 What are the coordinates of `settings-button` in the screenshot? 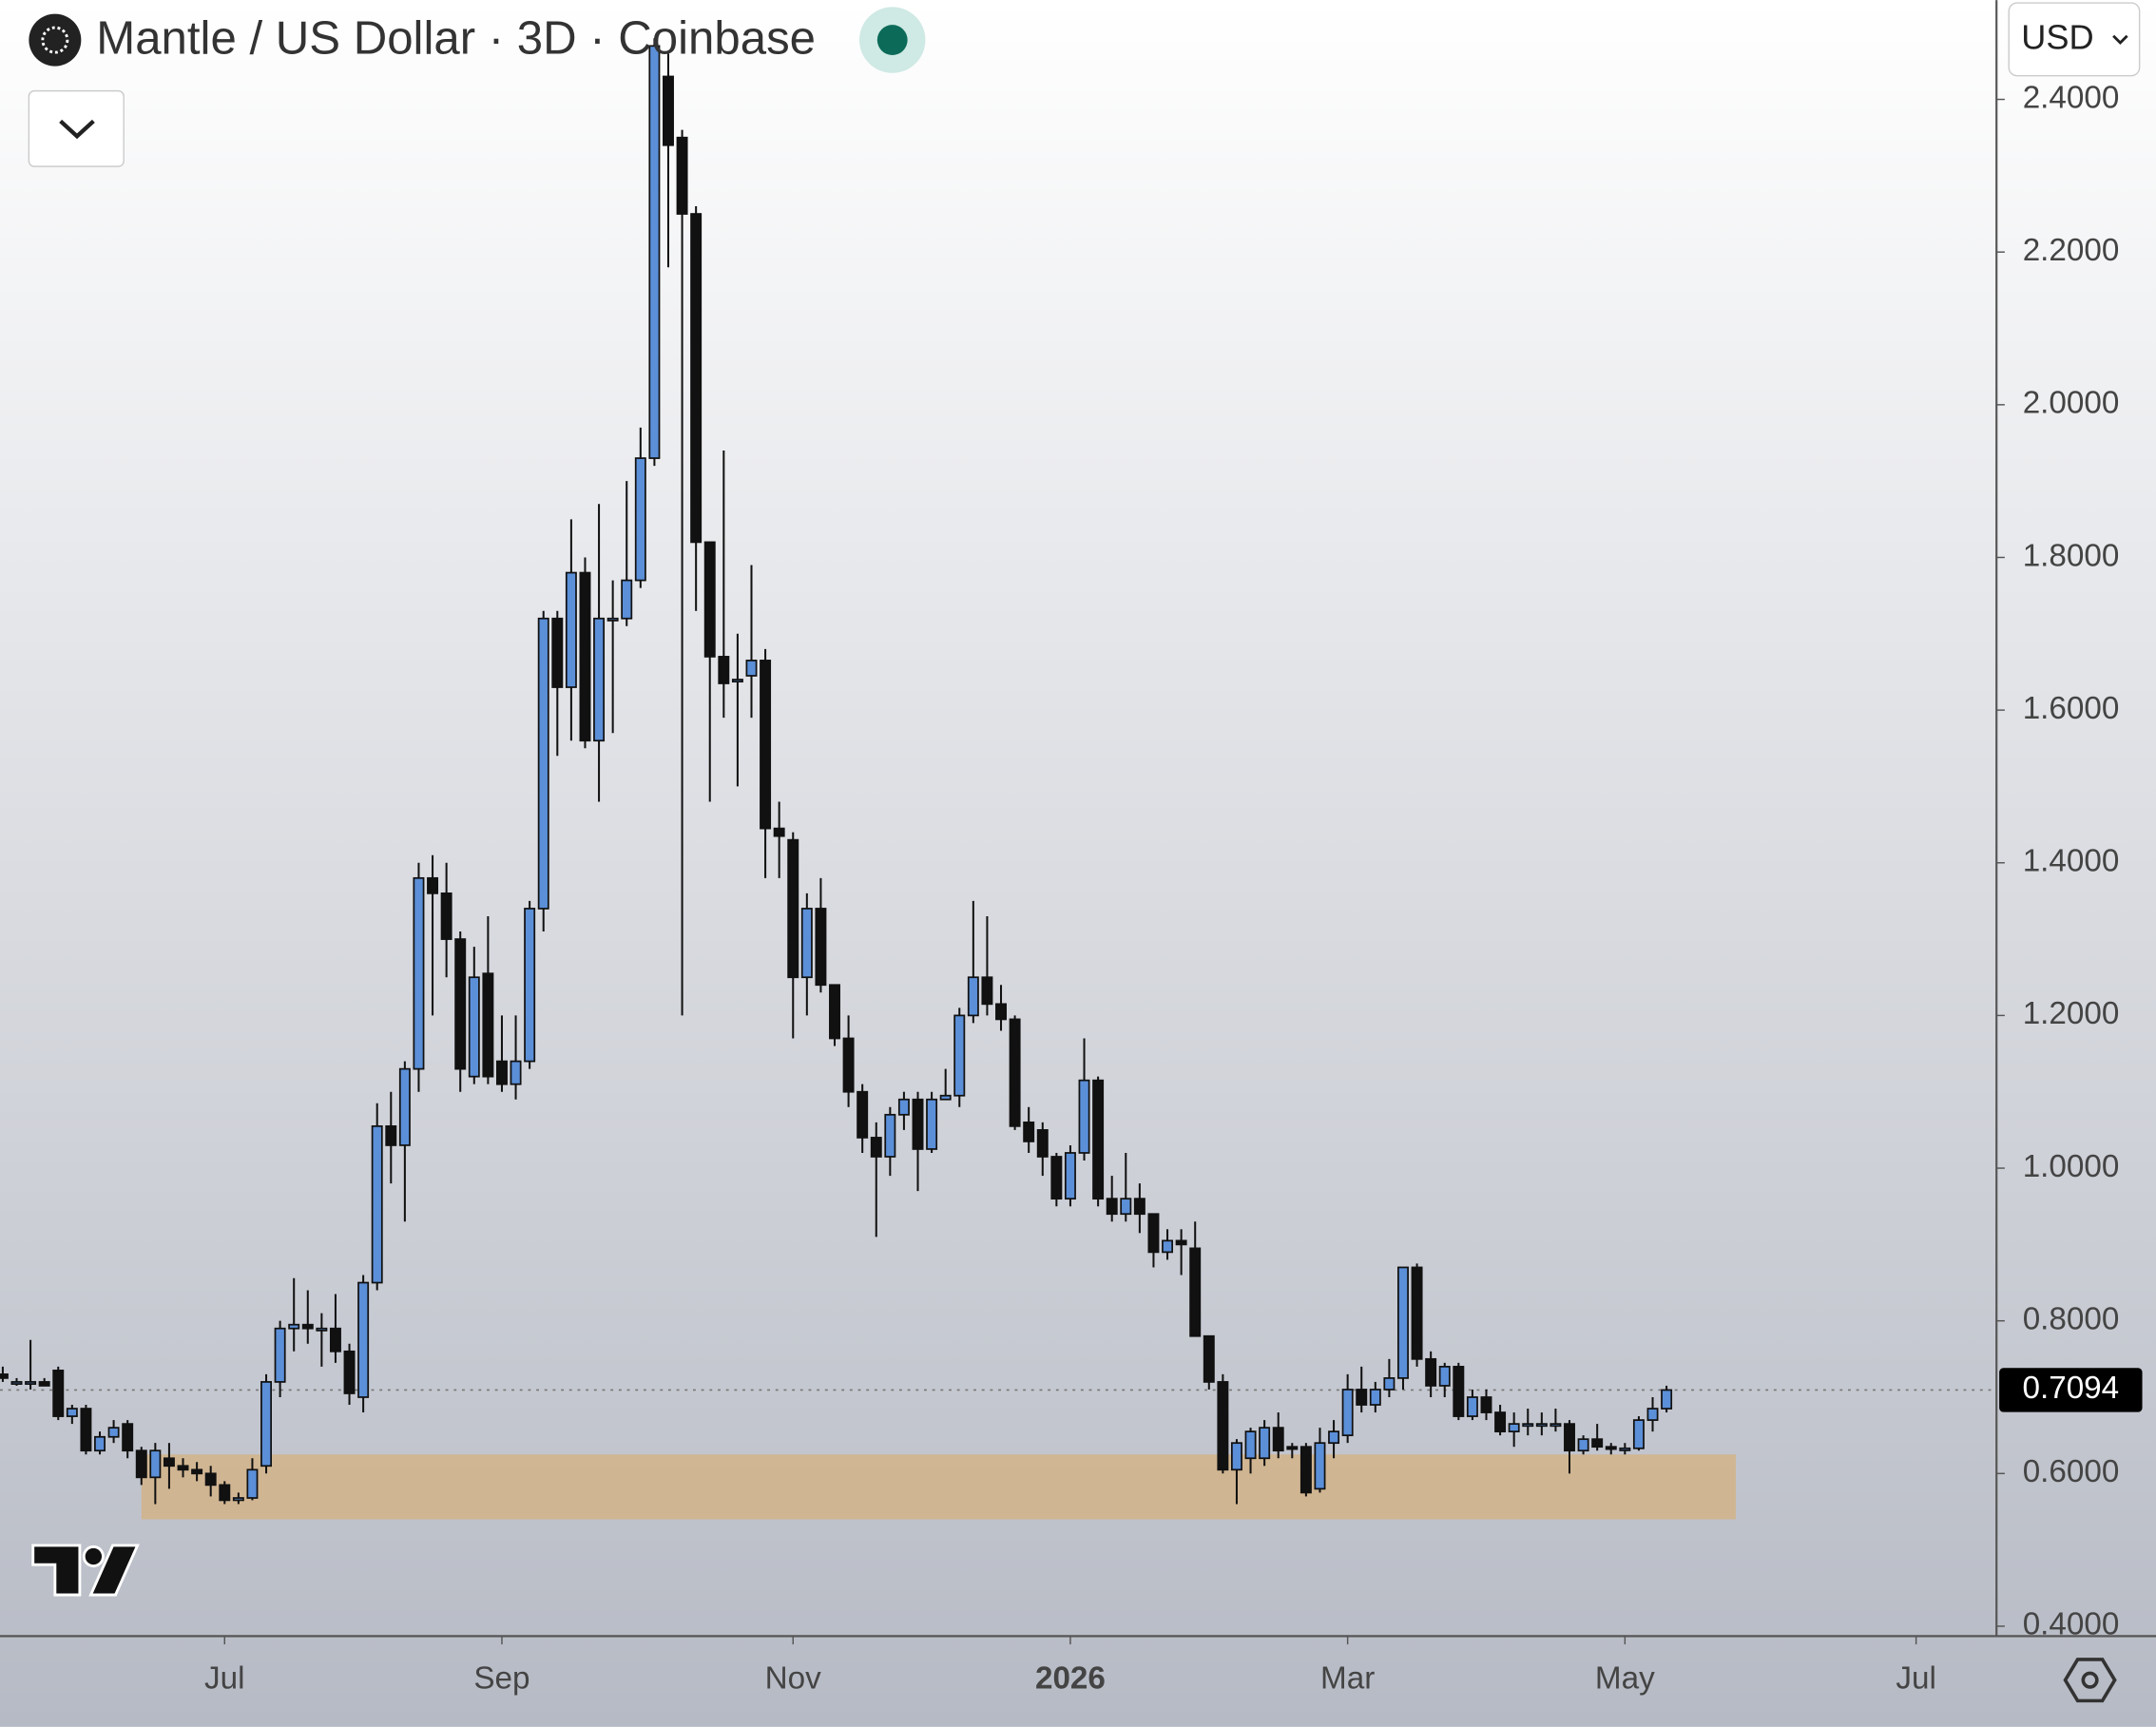 It's located at (2090, 1680).